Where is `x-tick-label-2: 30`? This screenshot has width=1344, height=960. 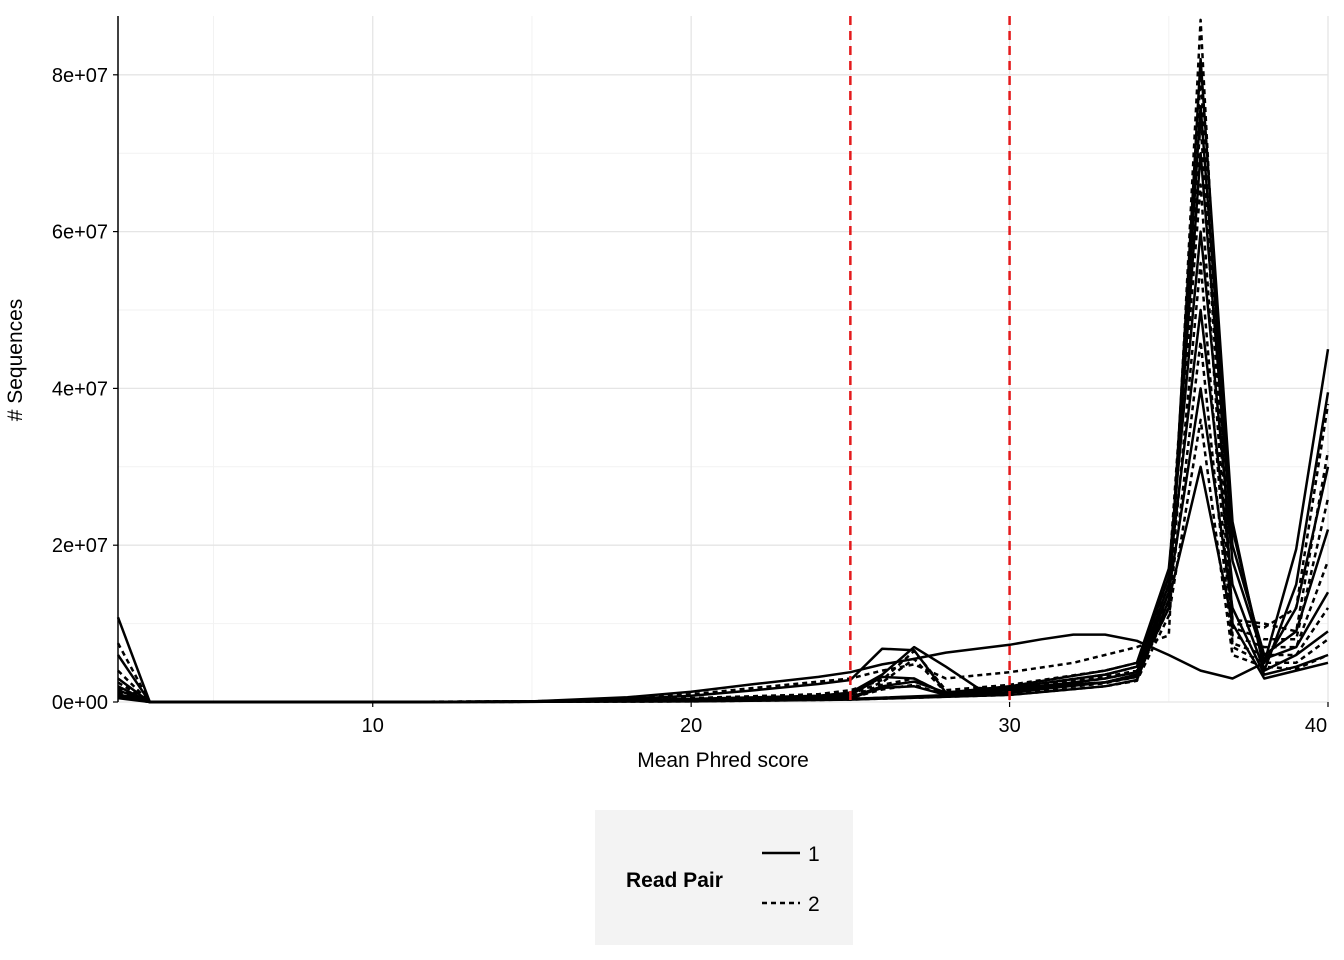 x-tick-label-2: 30 is located at coordinates (1009, 726).